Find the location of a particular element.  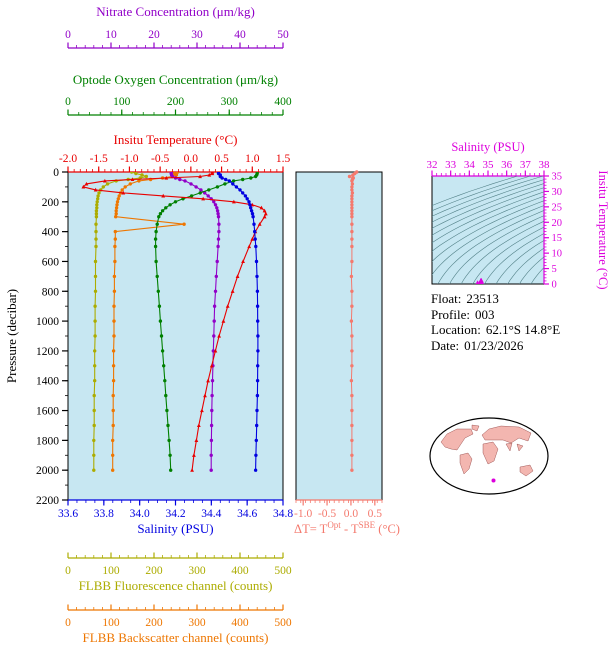

oxygen-tick-label: 400 is located at coordinates (283, 102).